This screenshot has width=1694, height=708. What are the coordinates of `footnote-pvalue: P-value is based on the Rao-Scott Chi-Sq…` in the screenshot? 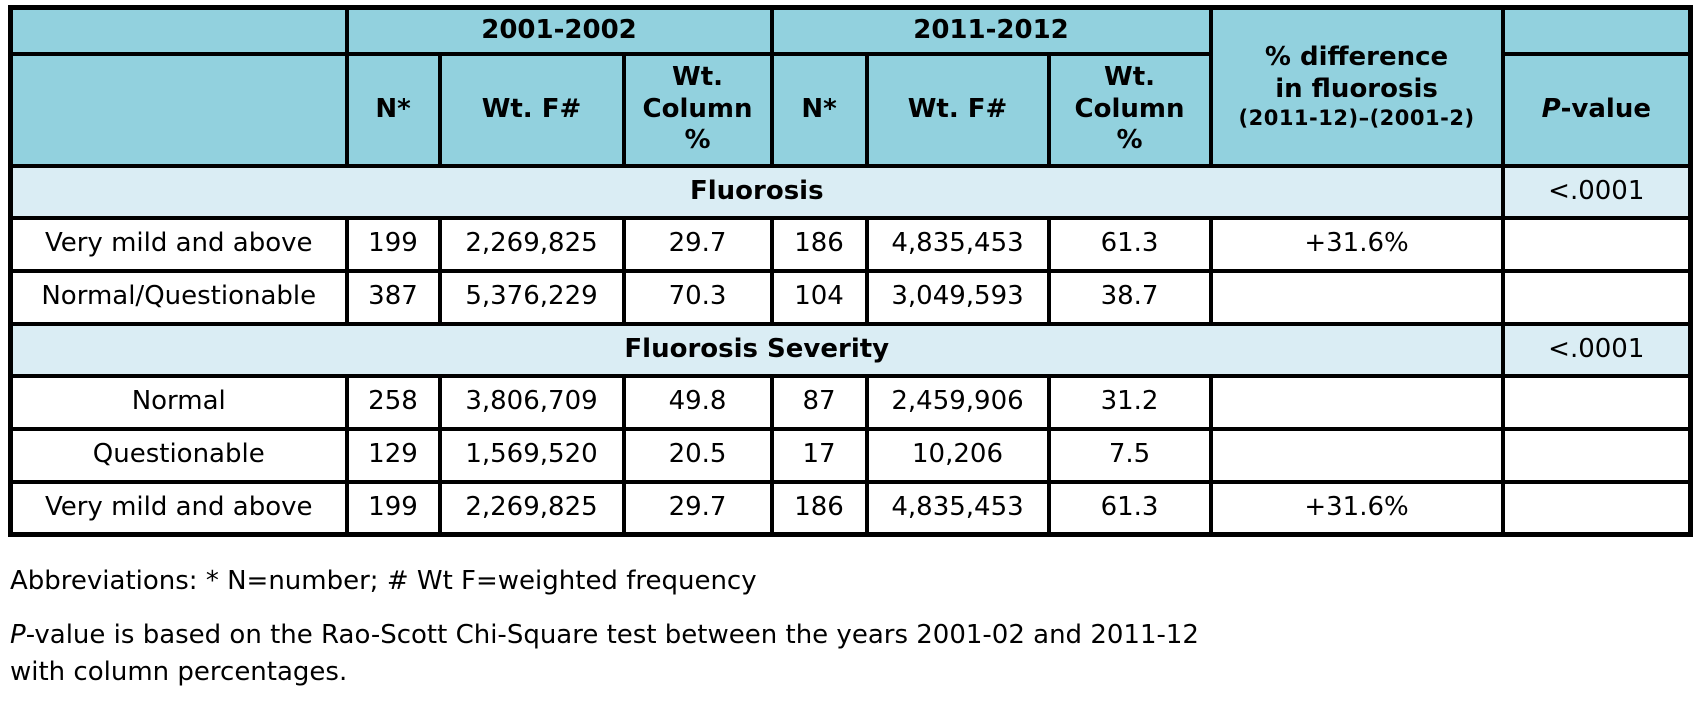 It's located at (852, 654).